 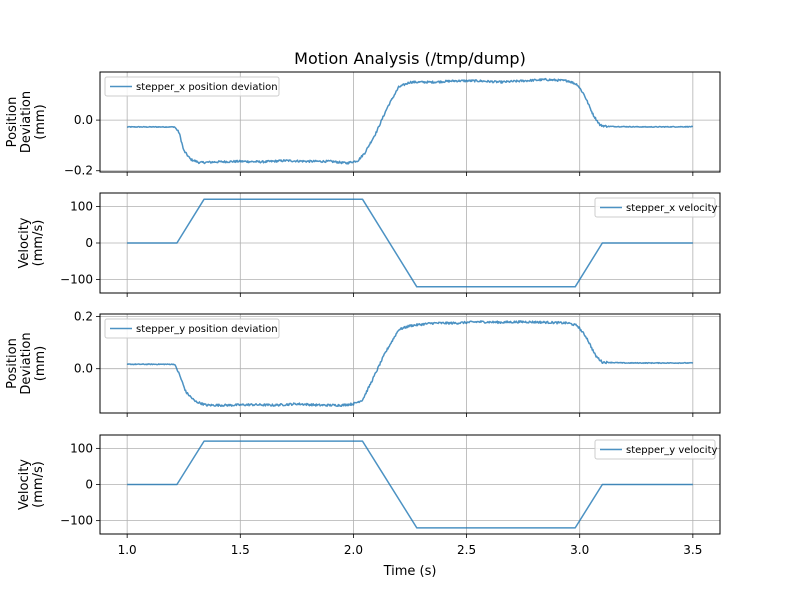 I want to click on x-tick-label: 3.5, so click(x=692, y=550).